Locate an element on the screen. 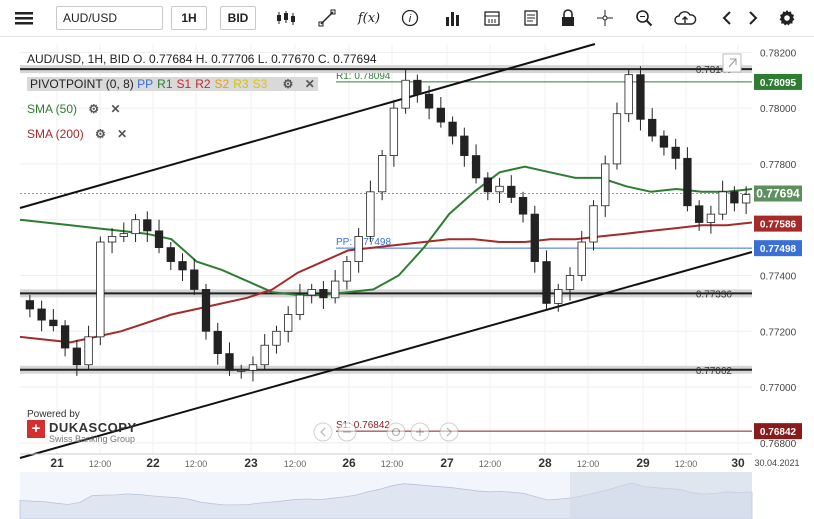 The image size is (814, 519). y-tick-label: 0.76800 is located at coordinates (778, 444).